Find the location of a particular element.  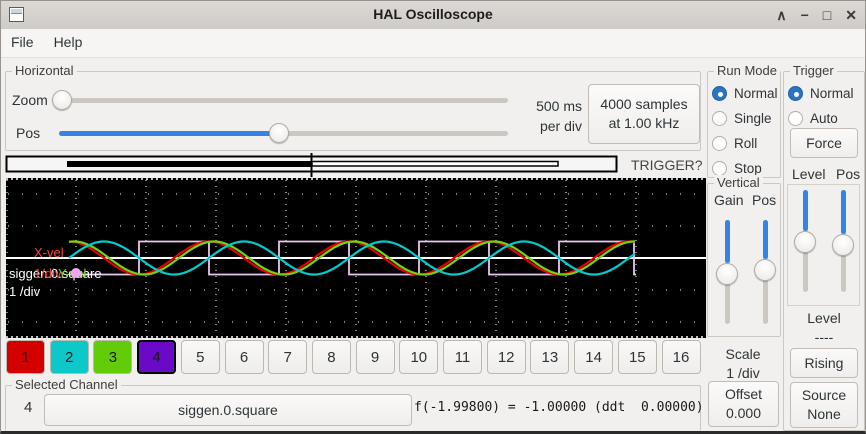

vertical-pos-label: Pos is located at coordinates (764, 200).